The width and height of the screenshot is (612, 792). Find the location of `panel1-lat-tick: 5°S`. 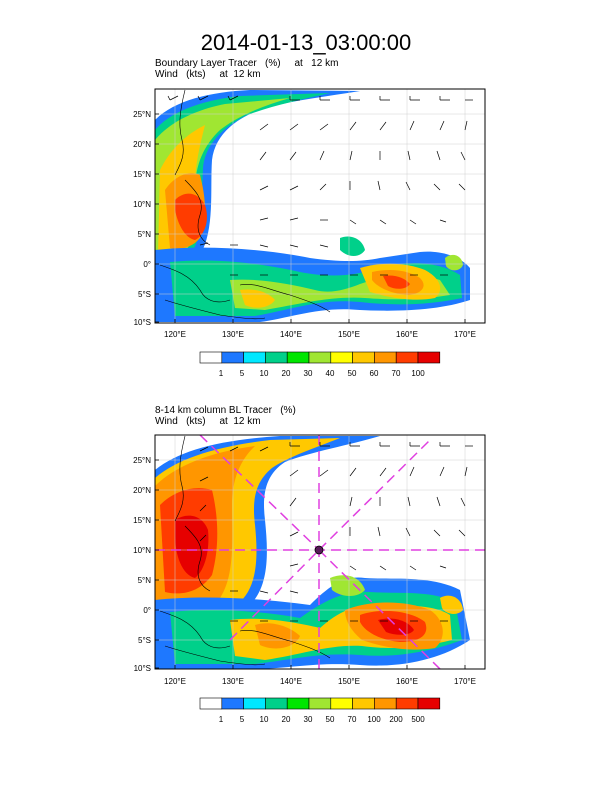

panel1-lat-tick: 5°S is located at coordinates (144, 294).